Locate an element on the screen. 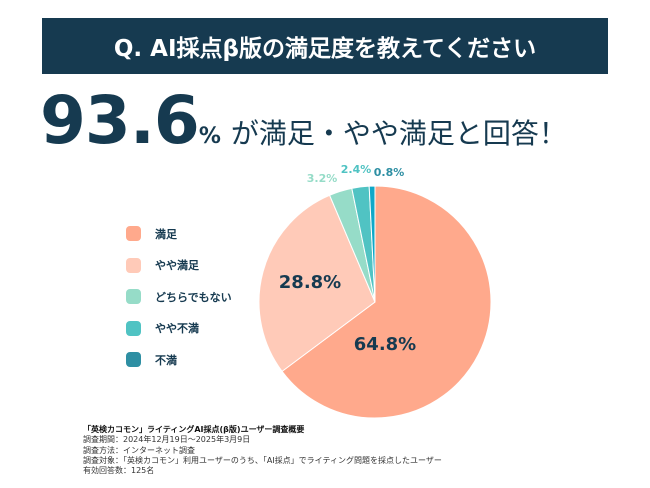 Image resolution: width=650 pixels, height=488 pixels. legend: 満足やや満足どちらでもない やや不満不満 is located at coordinates (179, 297).